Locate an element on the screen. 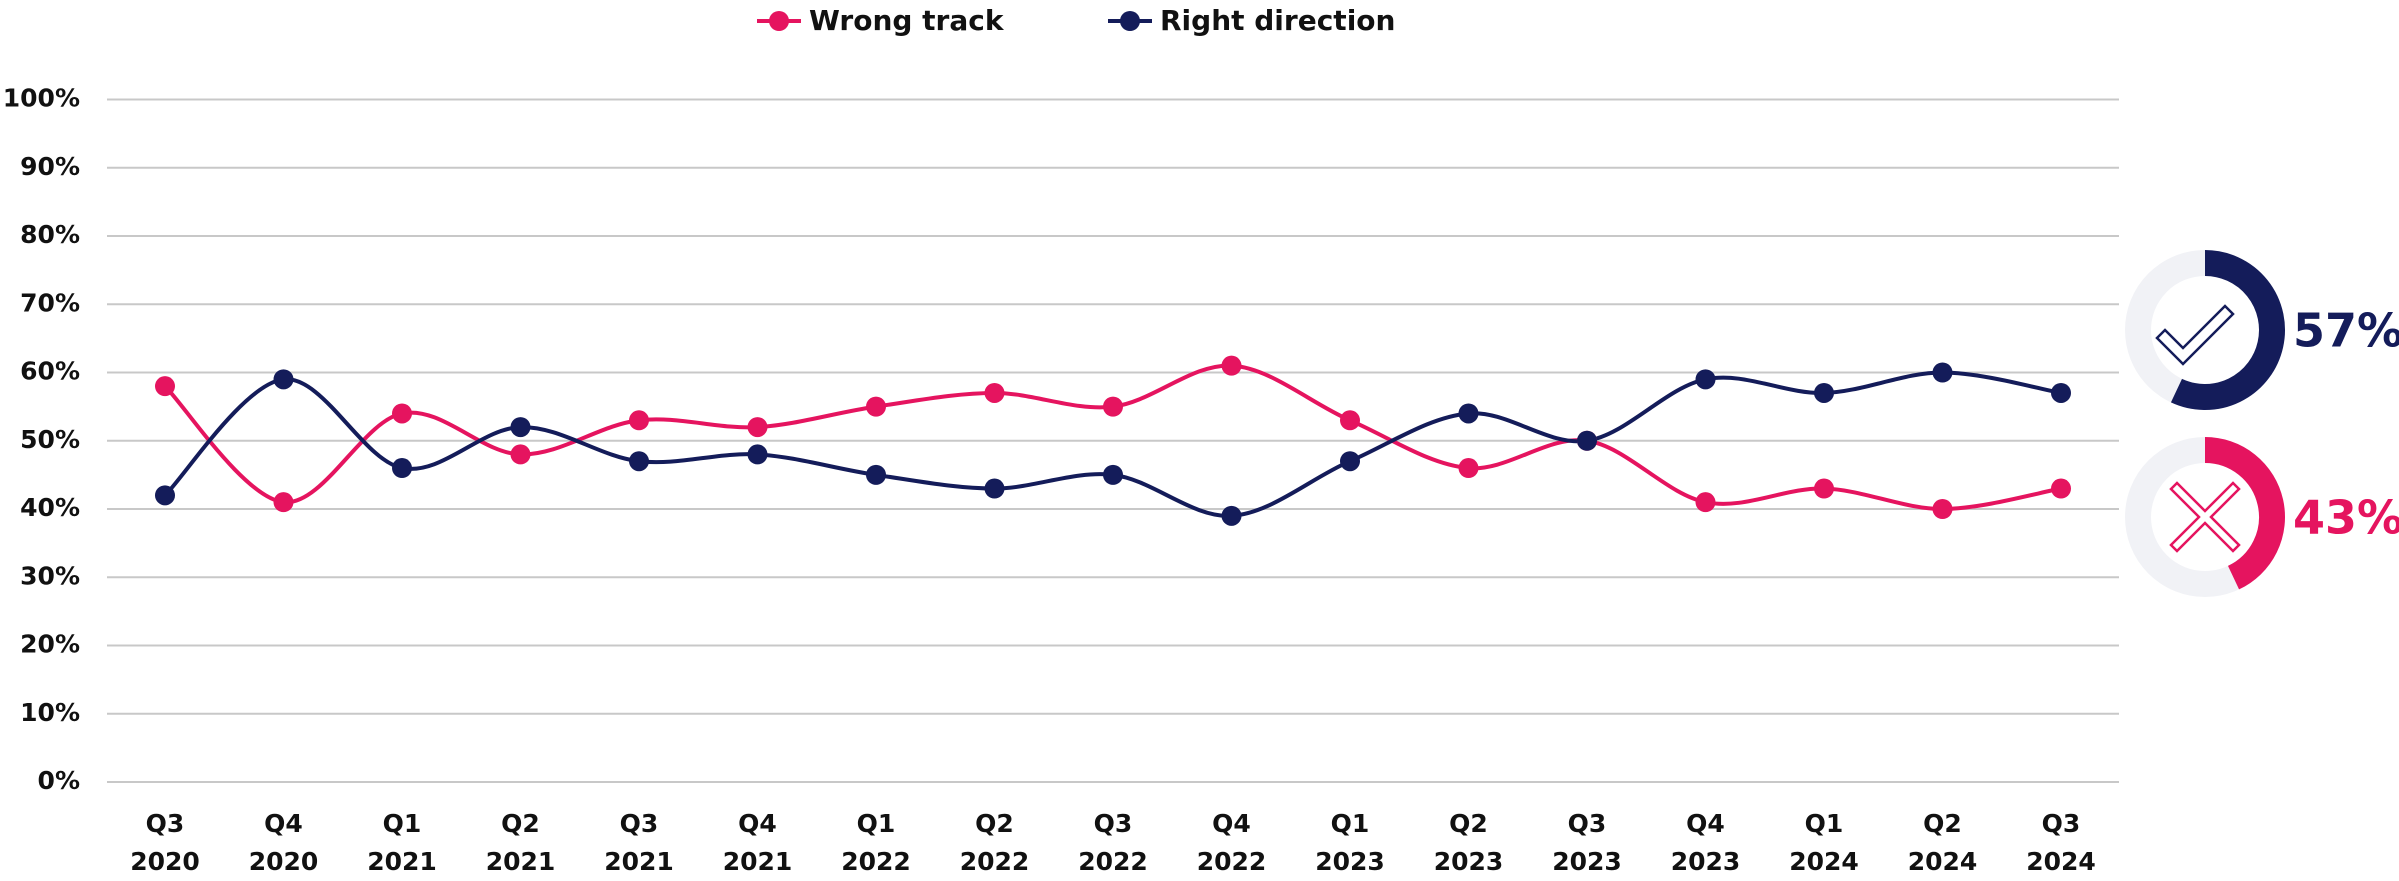 The height and width of the screenshot is (881, 2399). y-tick-label: 50% is located at coordinates (50, 439).